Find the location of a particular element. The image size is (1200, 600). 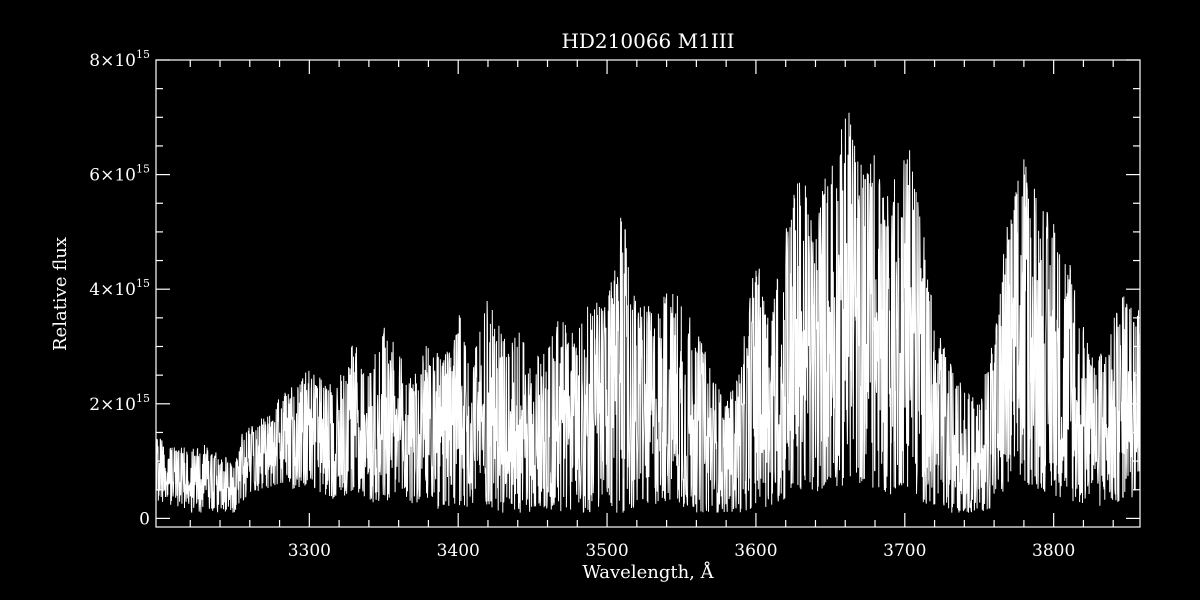

y-tick-label: 8×10¹⁵ is located at coordinates (119, 59).